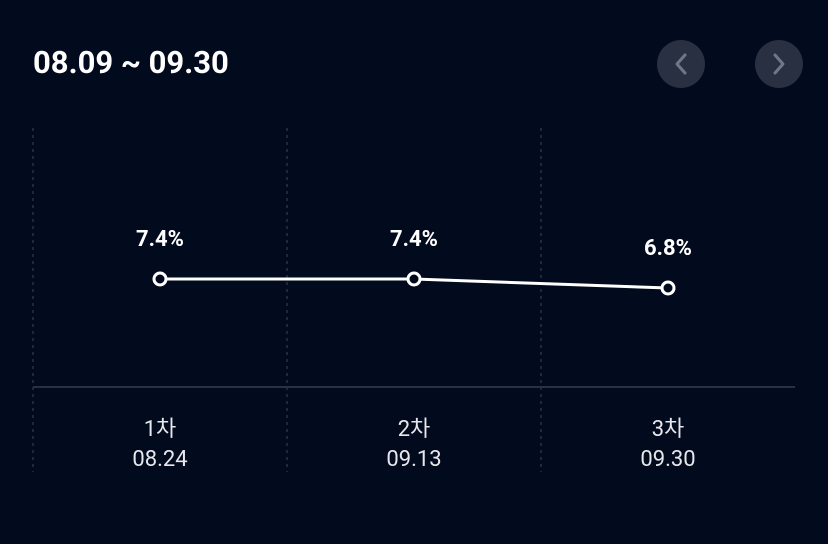 Image resolution: width=828 pixels, height=544 pixels. Describe the element at coordinates (159, 459) in the screenshot. I see `round-date: 08.24` at that location.